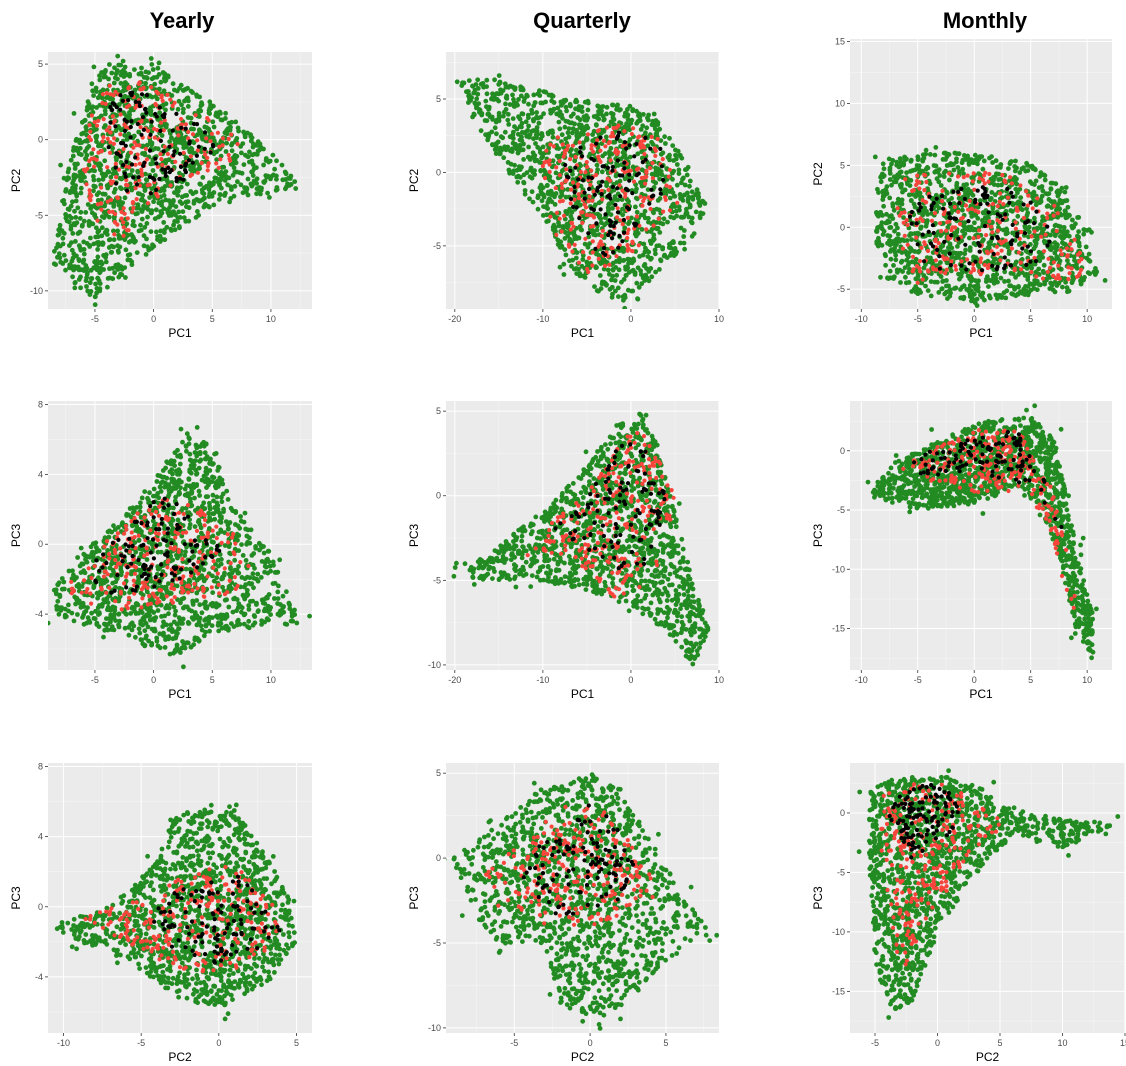 The width and height of the screenshot is (1126, 1066). I want to click on y-tick-label: 0, so click(438, 172).